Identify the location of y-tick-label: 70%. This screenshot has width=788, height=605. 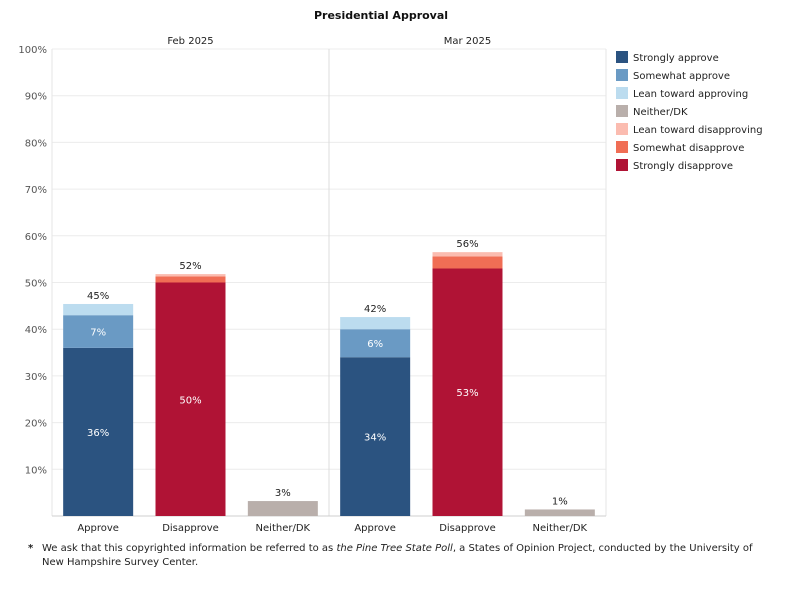
(36, 190).